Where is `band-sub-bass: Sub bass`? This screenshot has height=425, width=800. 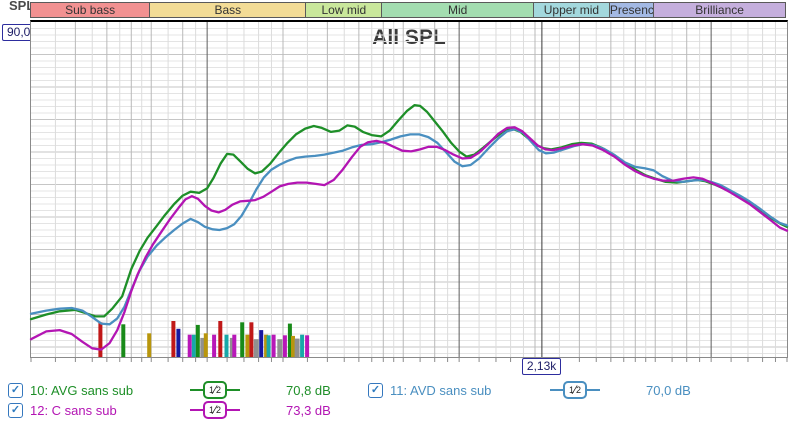
band-sub-bass: Sub bass is located at coordinates (90, 10).